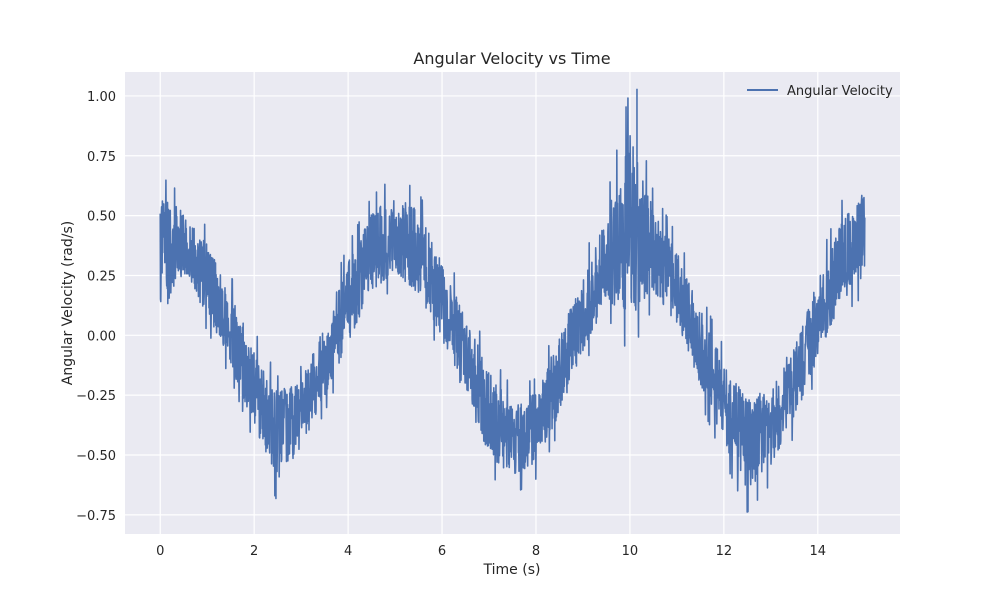  Describe the element at coordinates (101, 336) in the screenshot. I see `y-tick-label: 0.00` at that location.